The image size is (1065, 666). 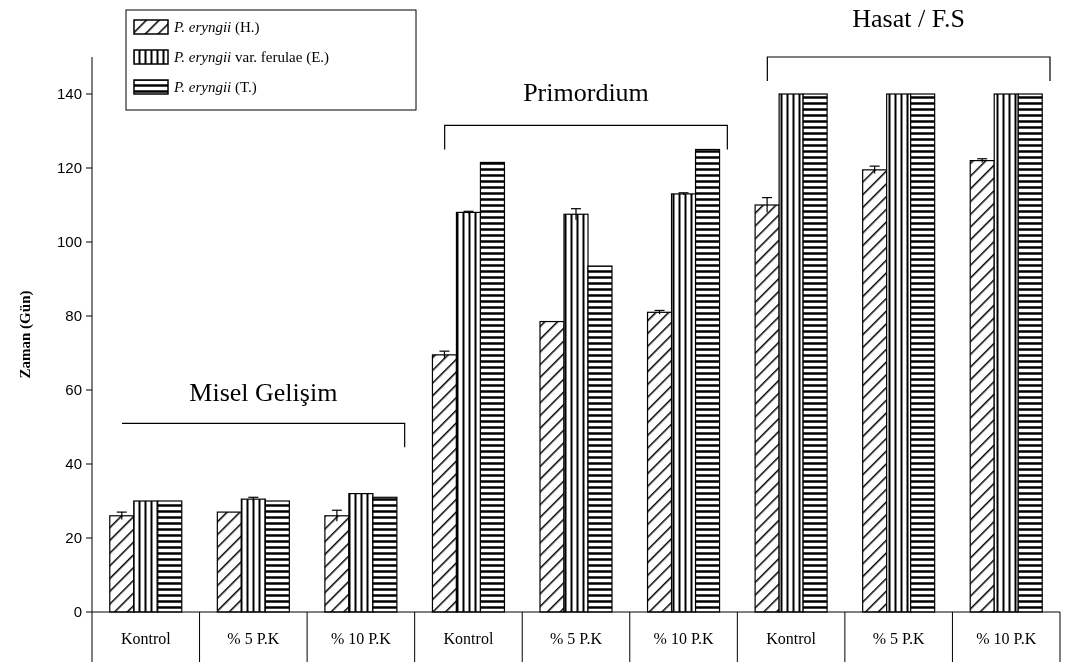 What do you see at coordinates (73, 316) in the screenshot?
I see `y-tick-label: 80` at bounding box center [73, 316].